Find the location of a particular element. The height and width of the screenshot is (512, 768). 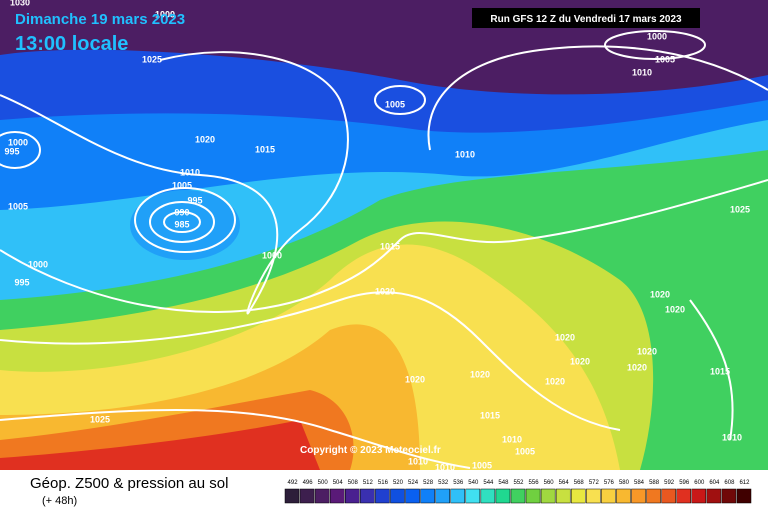

copyright: Copyright © 2023 Meteociel.fr is located at coordinates (370, 450).